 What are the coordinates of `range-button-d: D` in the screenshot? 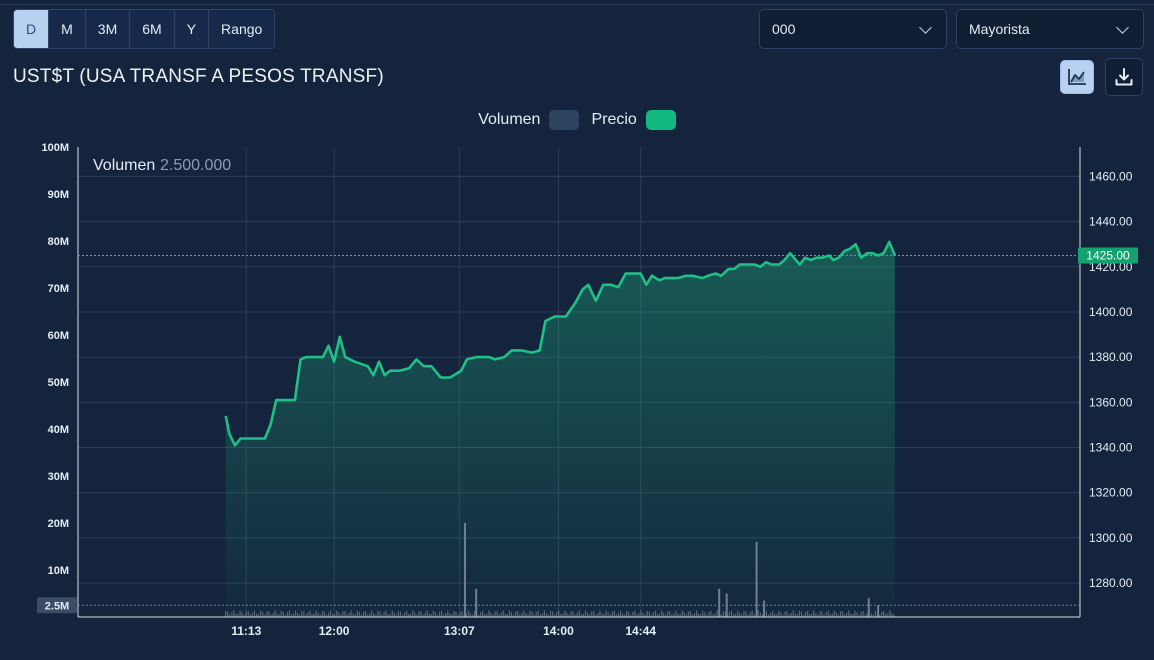 It's located at (32, 29).